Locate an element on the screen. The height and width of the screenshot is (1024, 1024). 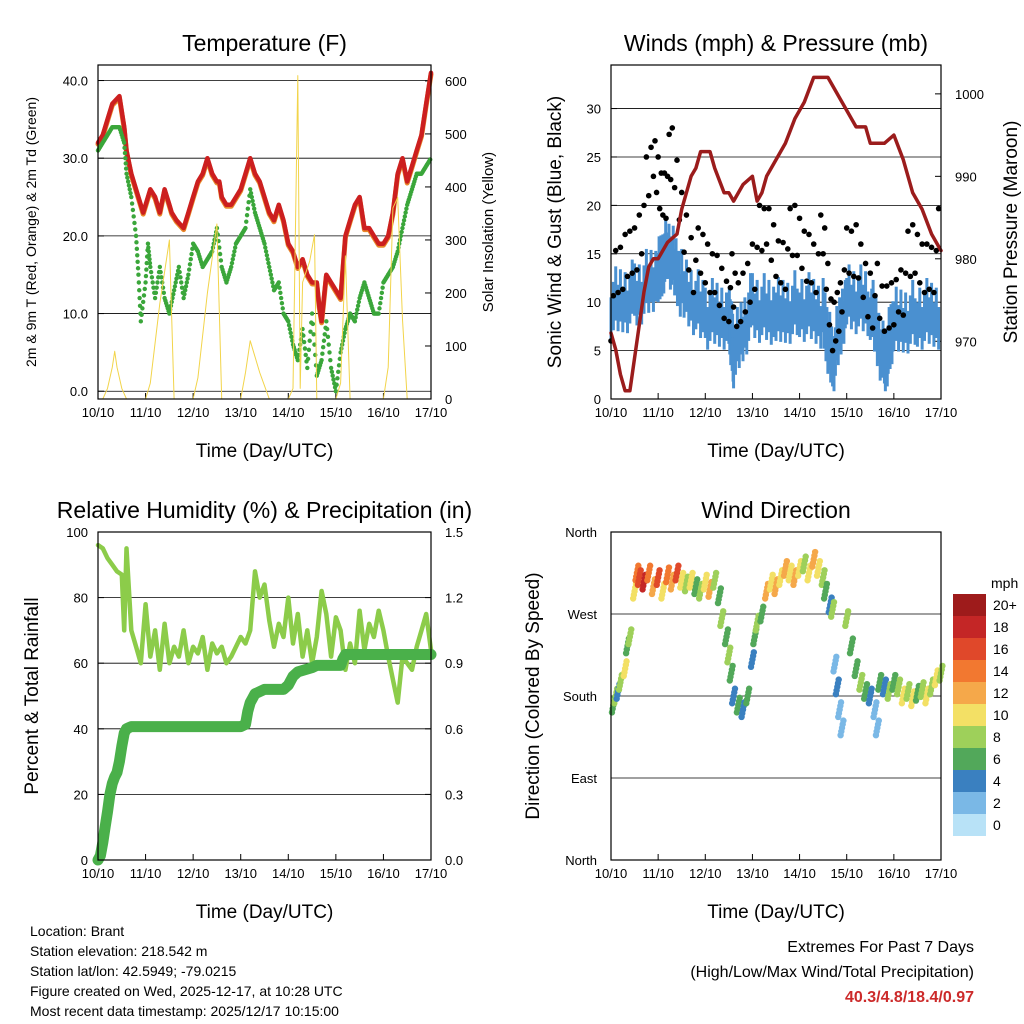
colorbar-label: 2 is located at coordinates (997, 803).